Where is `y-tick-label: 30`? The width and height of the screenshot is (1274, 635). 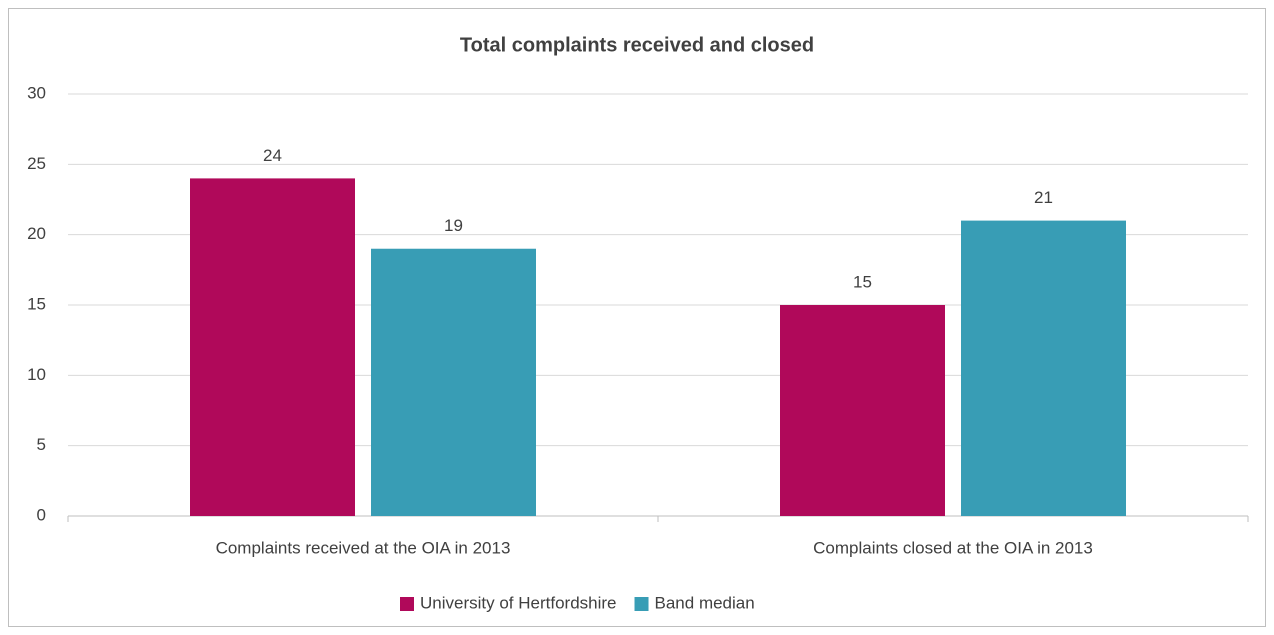 y-tick-label: 30 is located at coordinates (36, 92).